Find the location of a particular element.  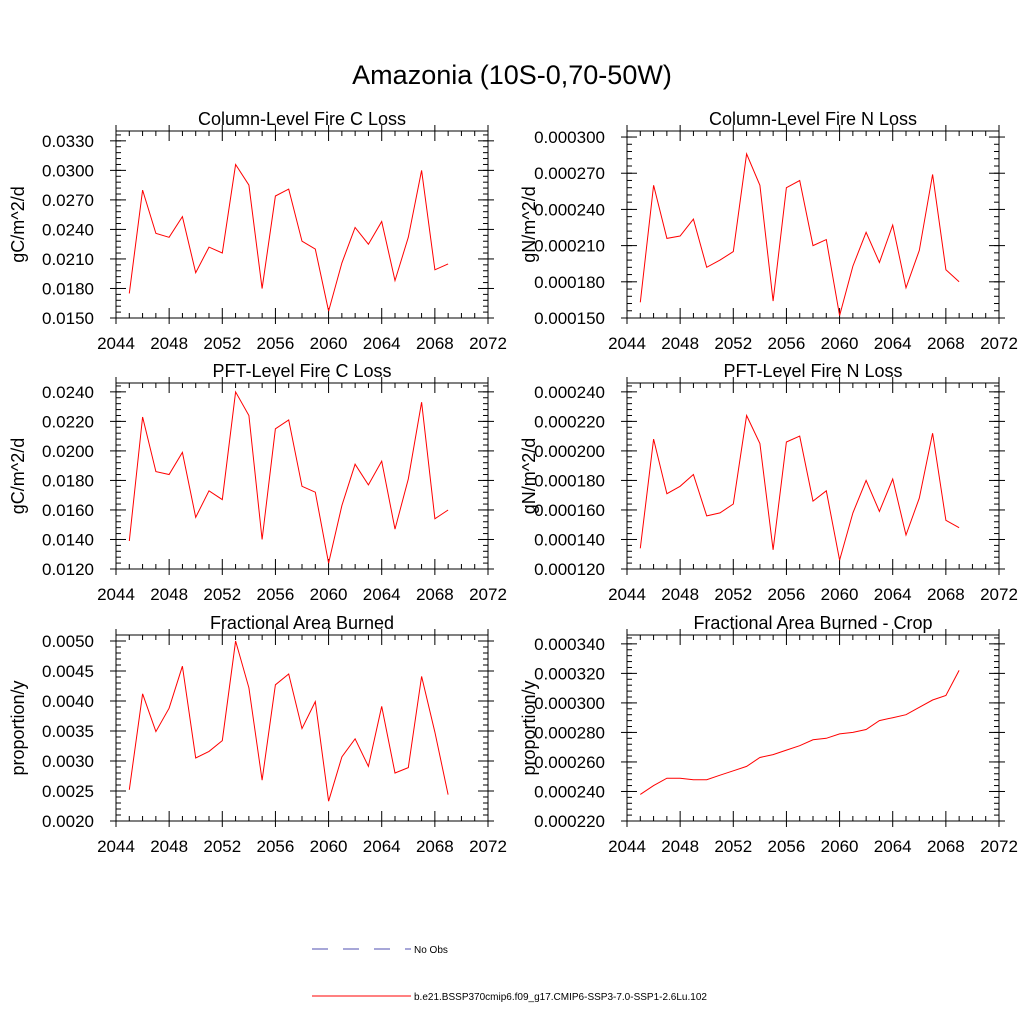

y-tick-label: 0.000260 is located at coordinates (569, 762).